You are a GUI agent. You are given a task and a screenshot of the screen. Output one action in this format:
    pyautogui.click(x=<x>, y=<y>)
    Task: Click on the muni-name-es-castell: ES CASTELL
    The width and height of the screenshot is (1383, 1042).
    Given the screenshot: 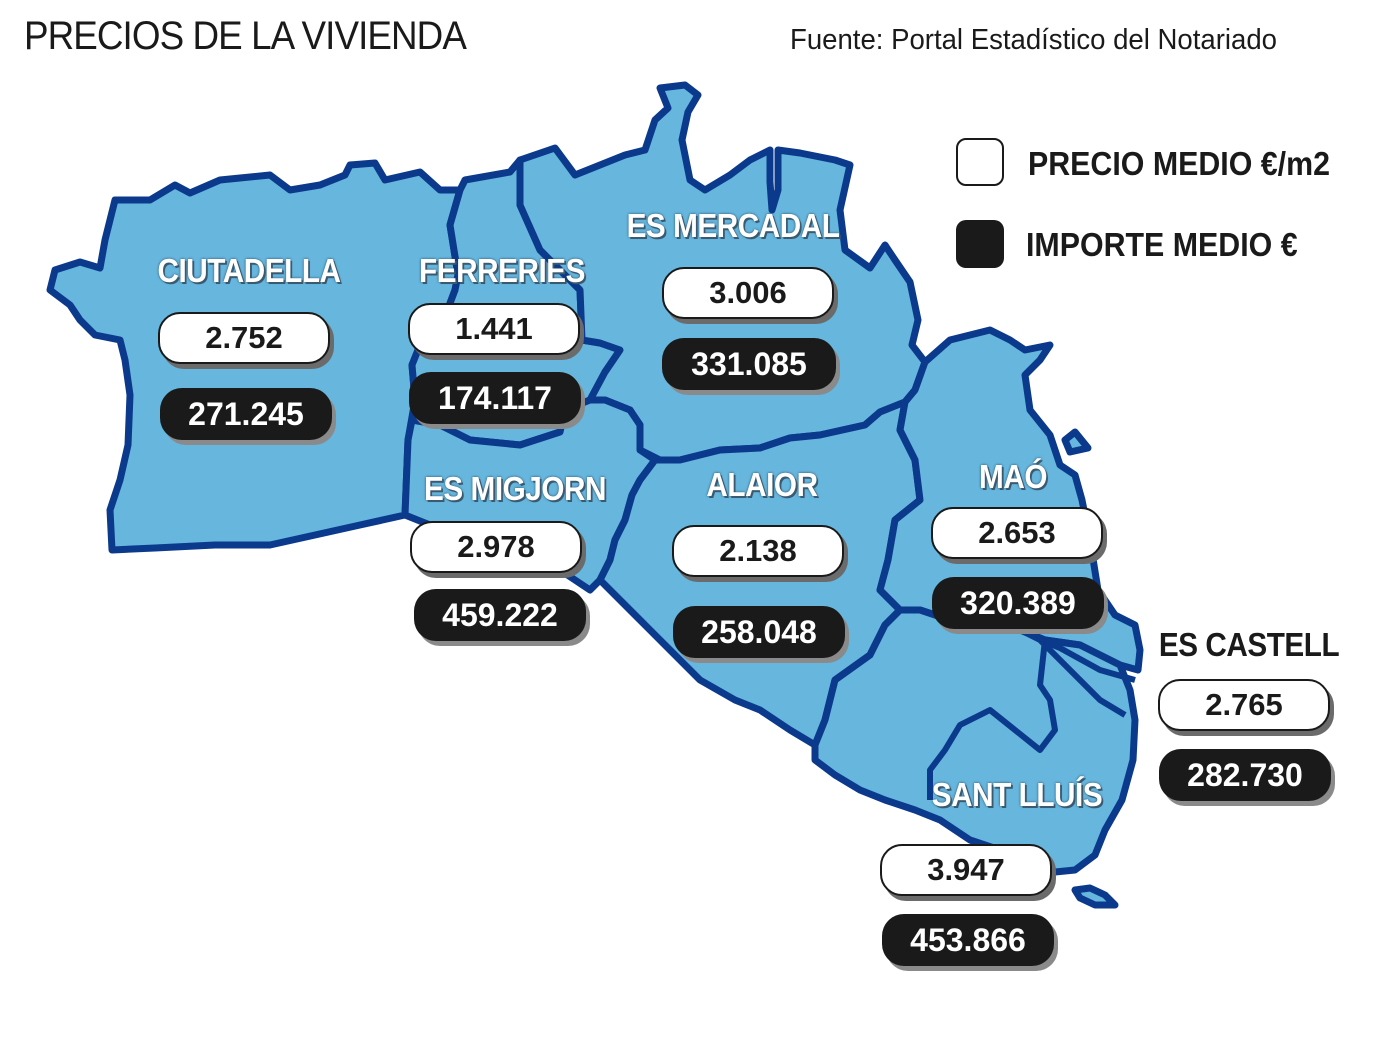 What is the action you would take?
    pyautogui.click(x=1249, y=644)
    